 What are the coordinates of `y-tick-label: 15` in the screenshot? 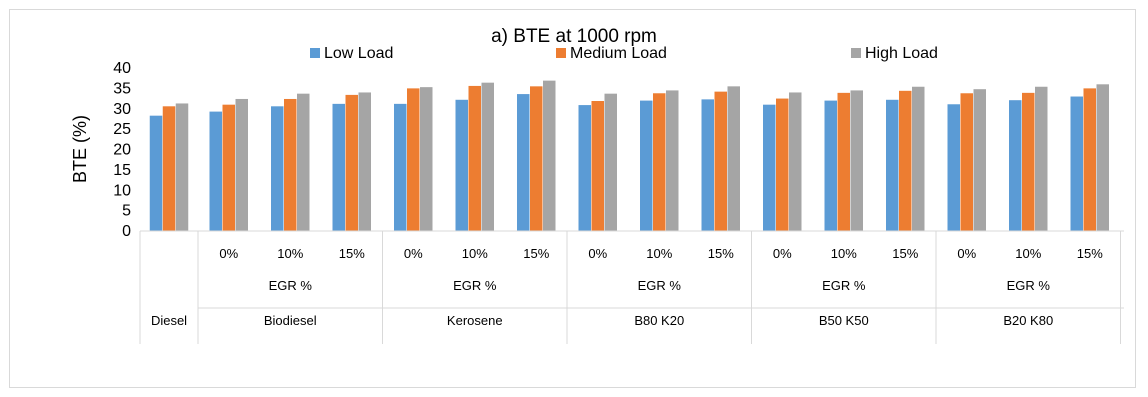 It's located at (122, 170).